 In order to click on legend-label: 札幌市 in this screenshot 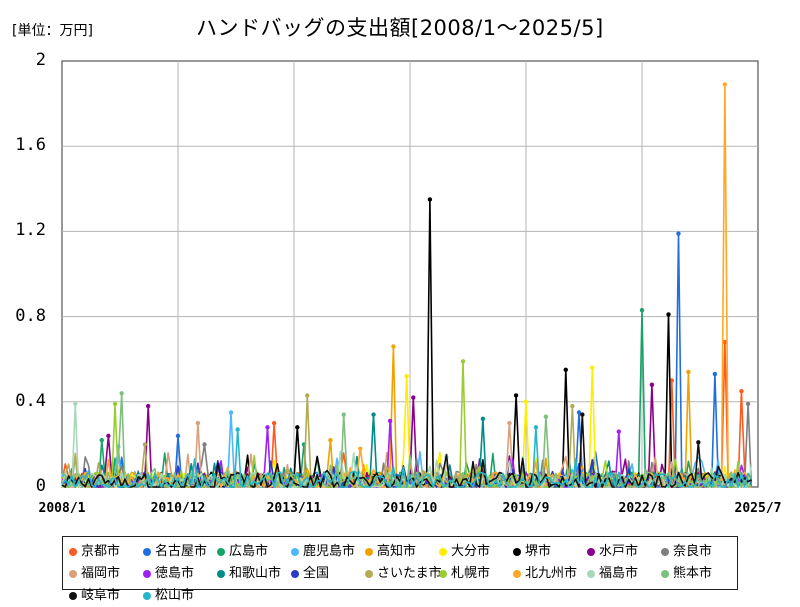, I will do `click(471, 573)`.